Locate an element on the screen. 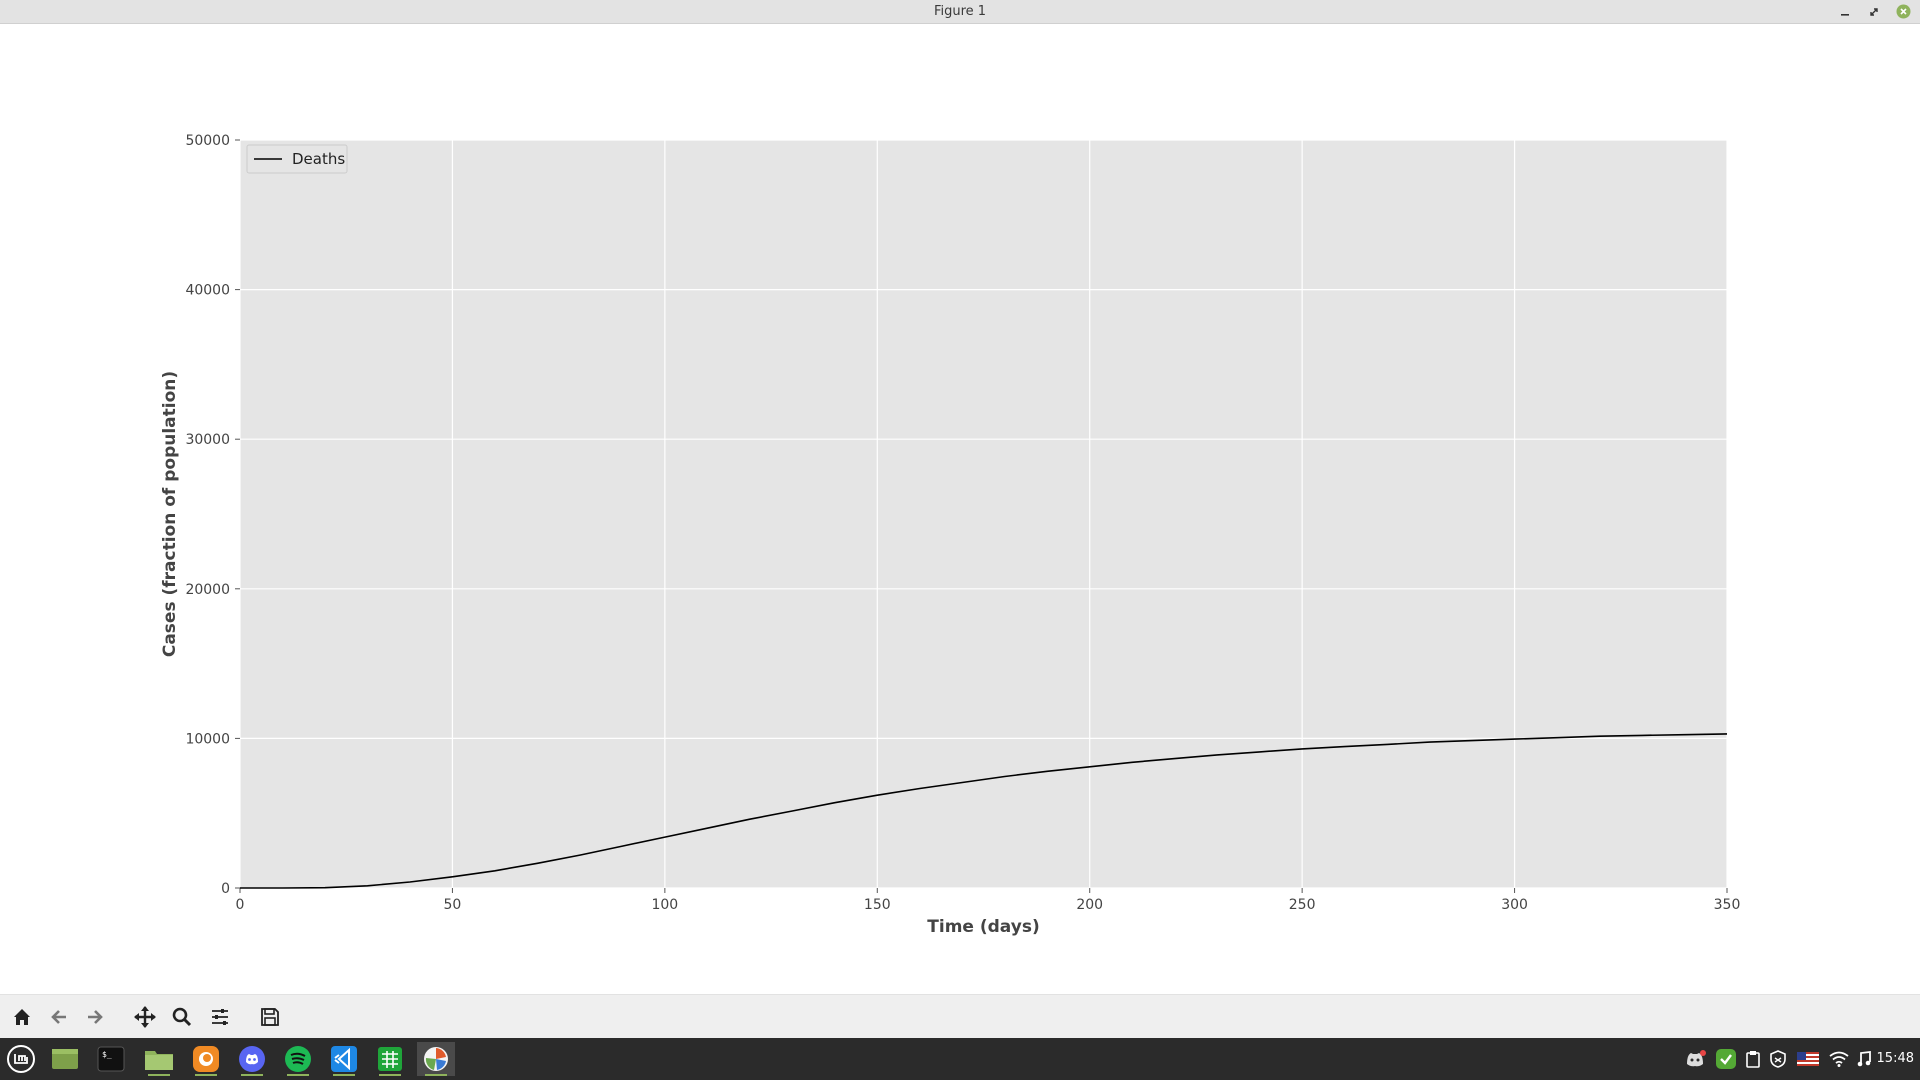  window-title: Figure 1 is located at coordinates (960, 11).